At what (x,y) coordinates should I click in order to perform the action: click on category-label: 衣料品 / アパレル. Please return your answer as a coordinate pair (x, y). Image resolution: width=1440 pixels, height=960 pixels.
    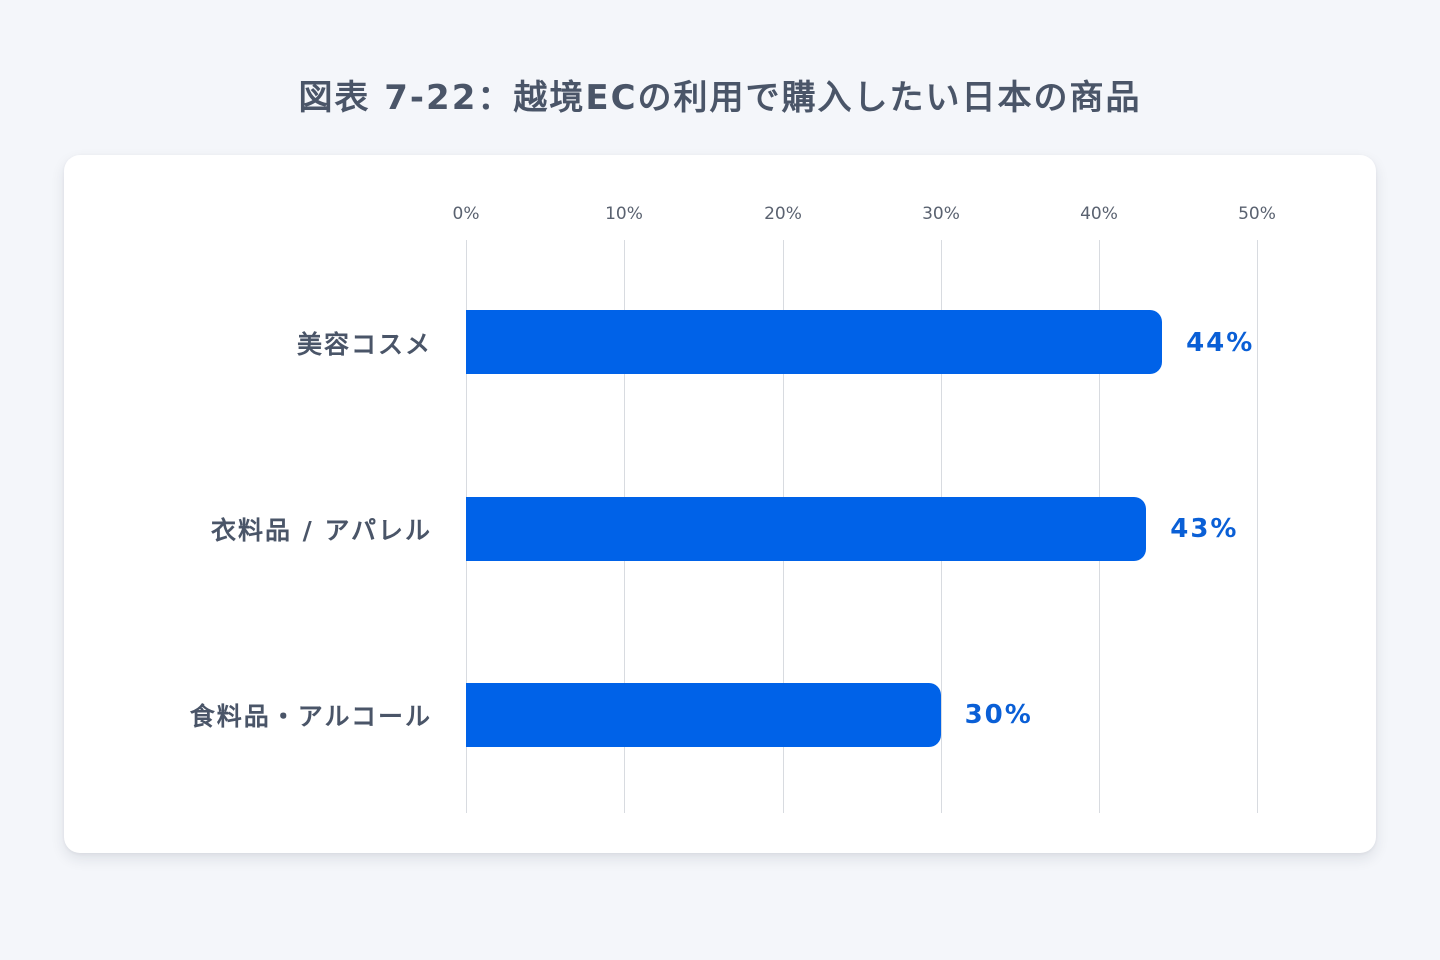
    Looking at the image, I should click on (321, 530).